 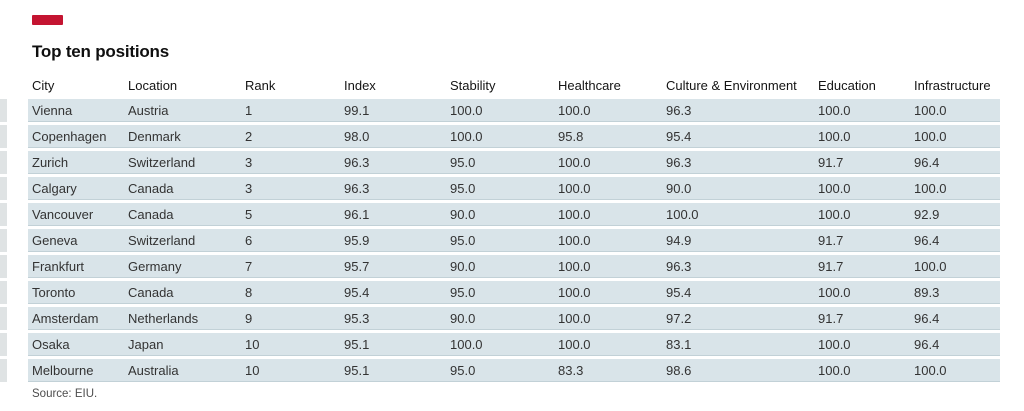 What do you see at coordinates (357, 318) in the screenshot?
I see `table-cell: 95.3` at bounding box center [357, 318].